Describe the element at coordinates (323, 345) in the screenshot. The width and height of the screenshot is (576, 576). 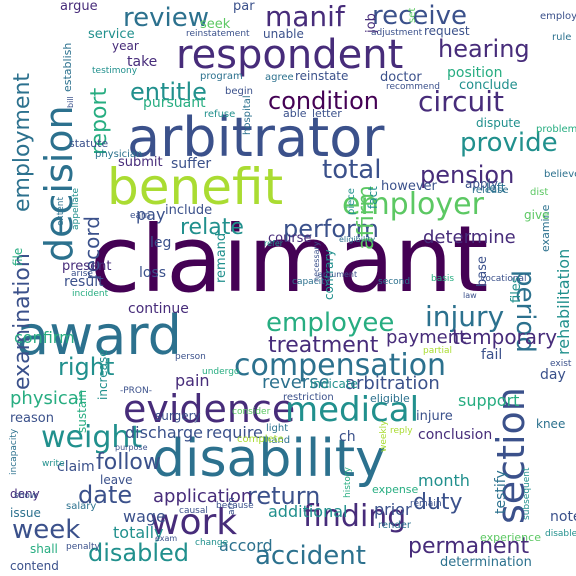
I see `word: treatment` at that location.